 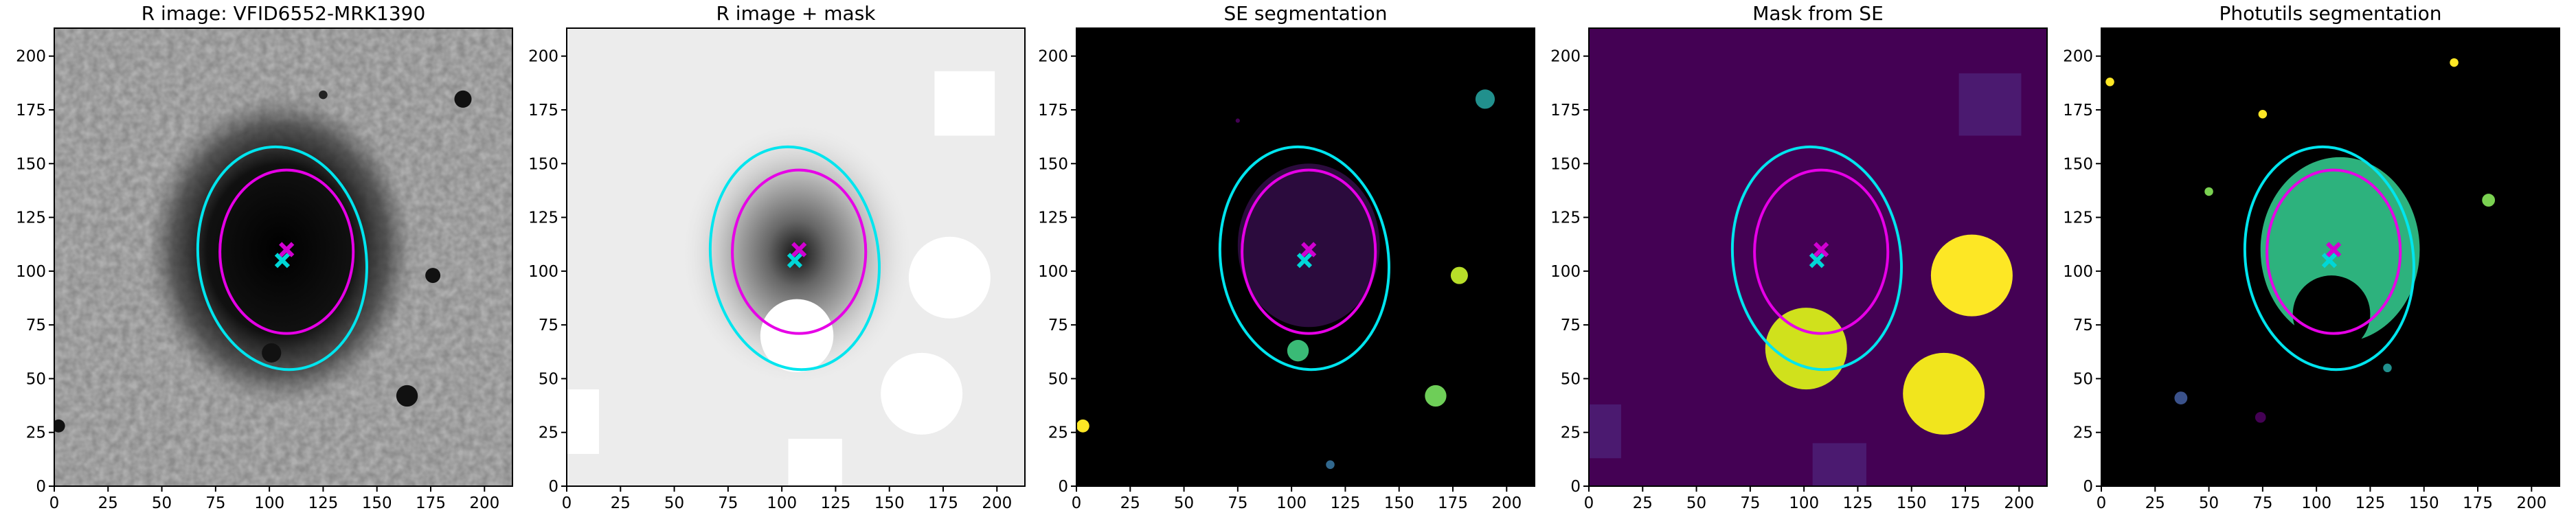 What do you see at coordinates (1063, 487) in the screenshot?
I see `y-tick-label: 0` at bounding box center [1063, 487].